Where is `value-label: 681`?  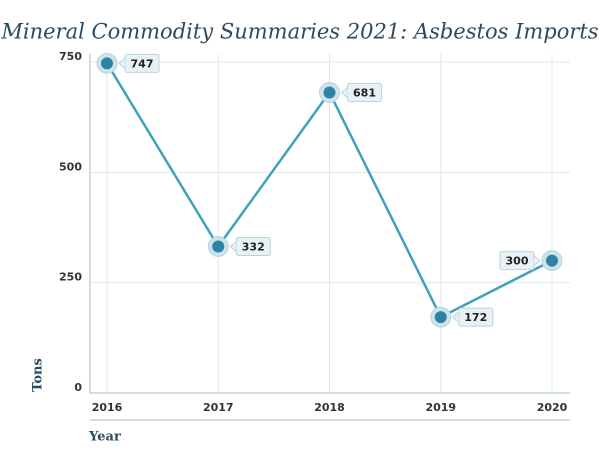
value-label: 681 is located at coordinates (364, 92).